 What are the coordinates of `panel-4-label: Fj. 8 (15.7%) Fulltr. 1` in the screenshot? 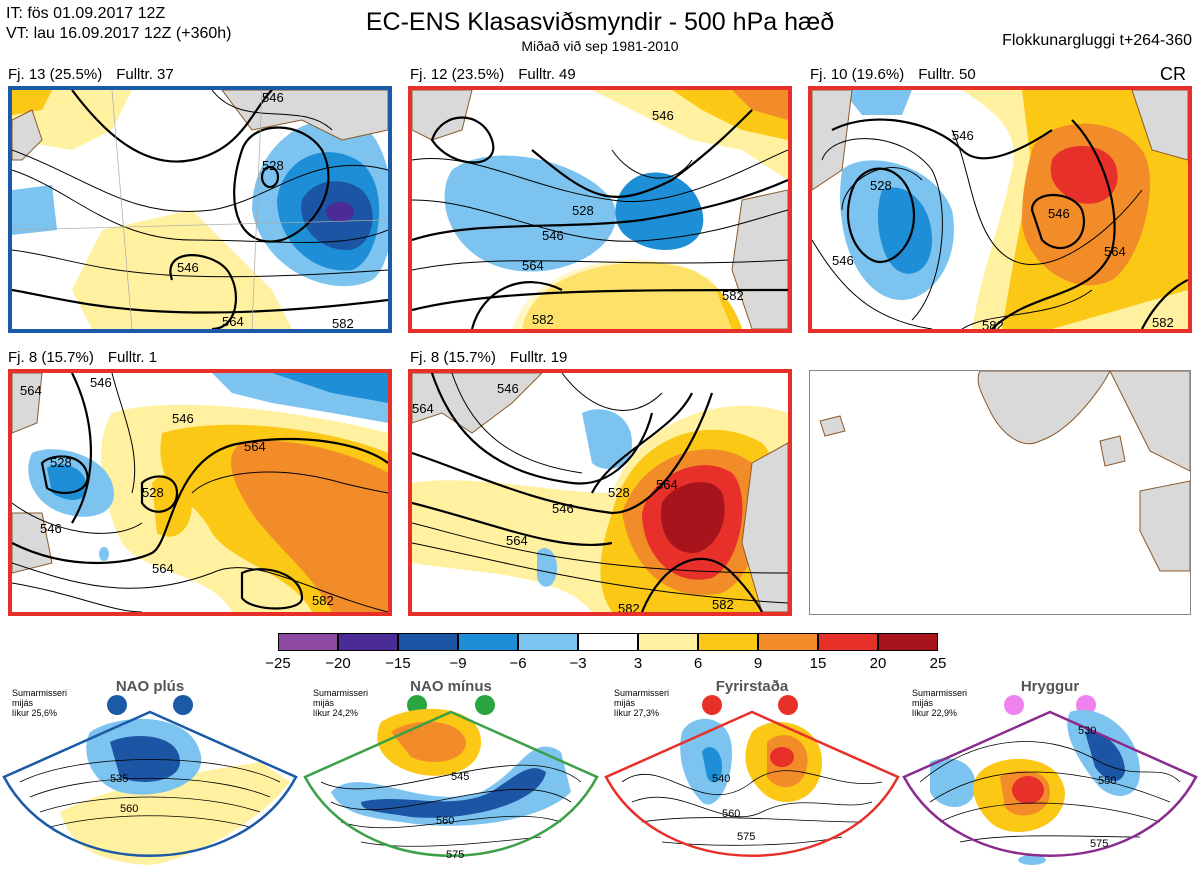 It's located at (83, 357).